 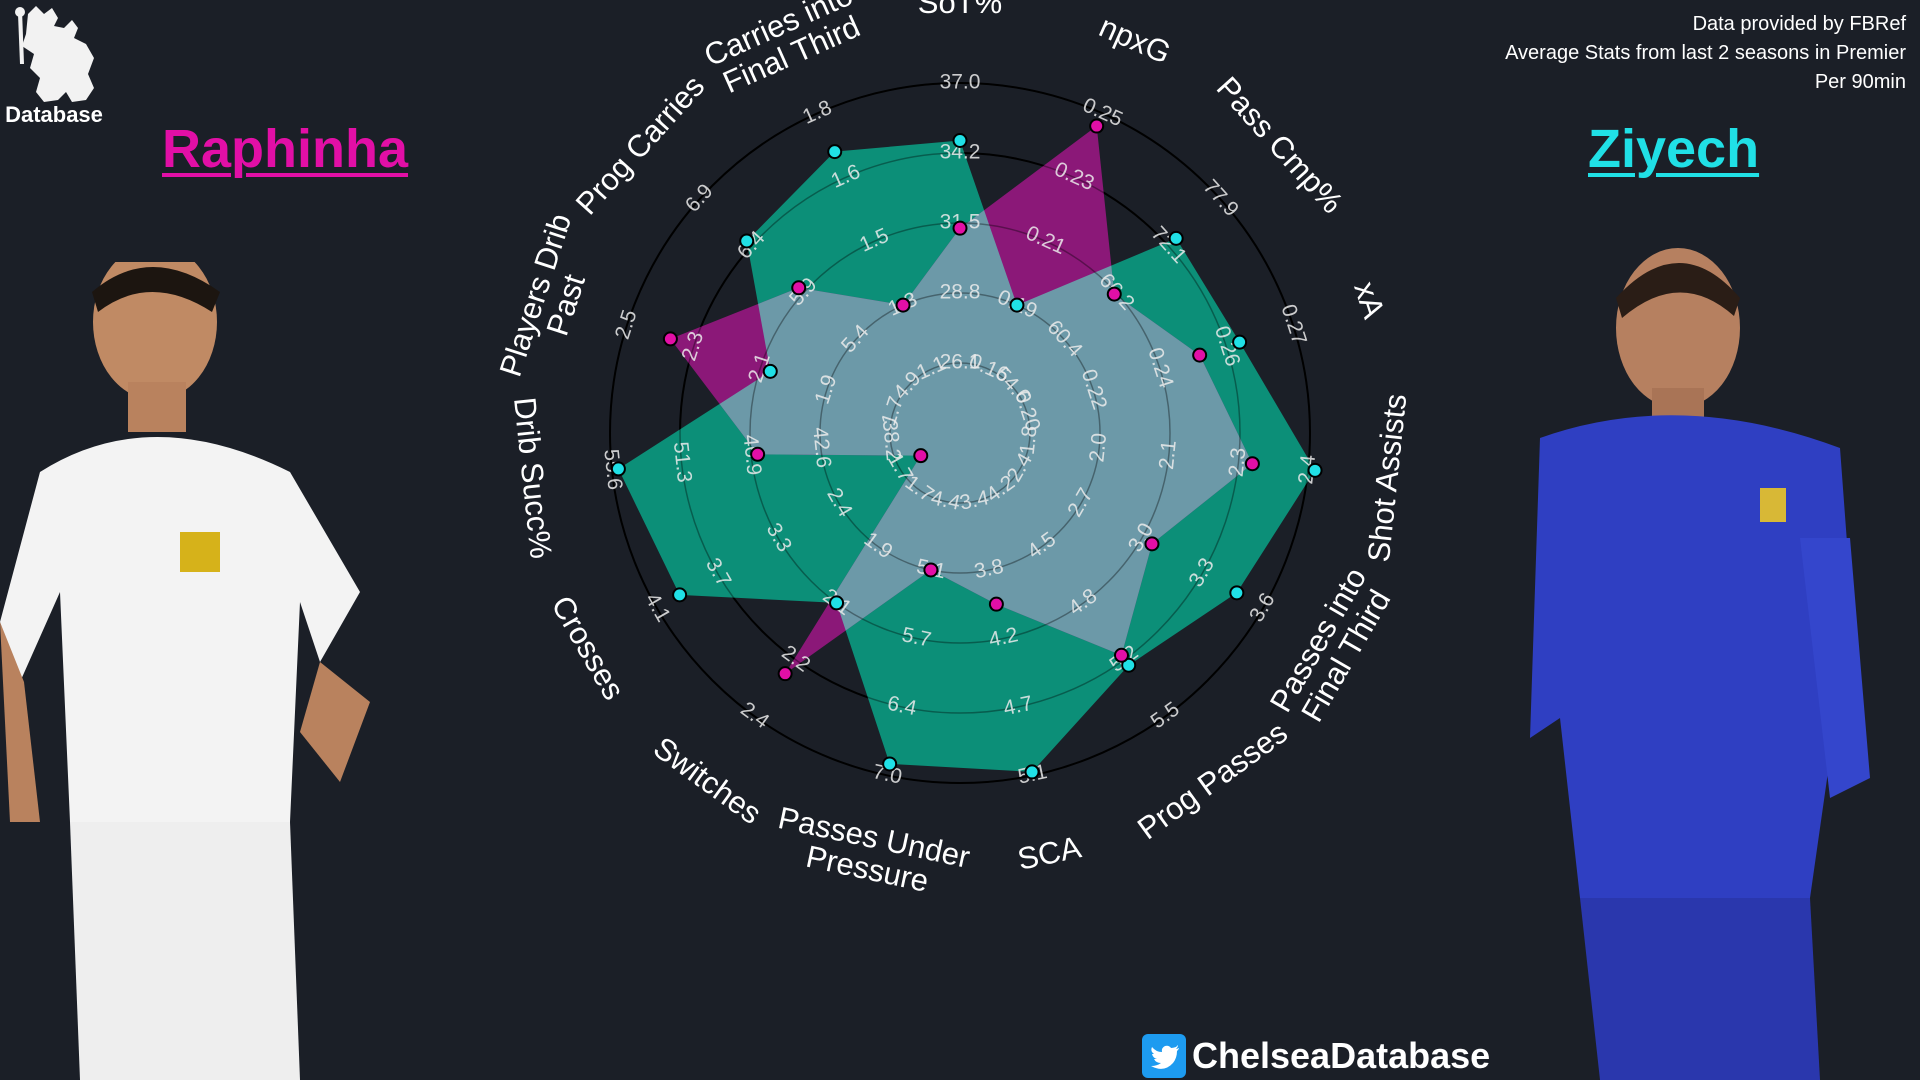 What do you see at coordinates (1332, 648) in the screenshot?
I see `axis-category-label: Passes intoFinal Third` at bounding box center [1332, 648].